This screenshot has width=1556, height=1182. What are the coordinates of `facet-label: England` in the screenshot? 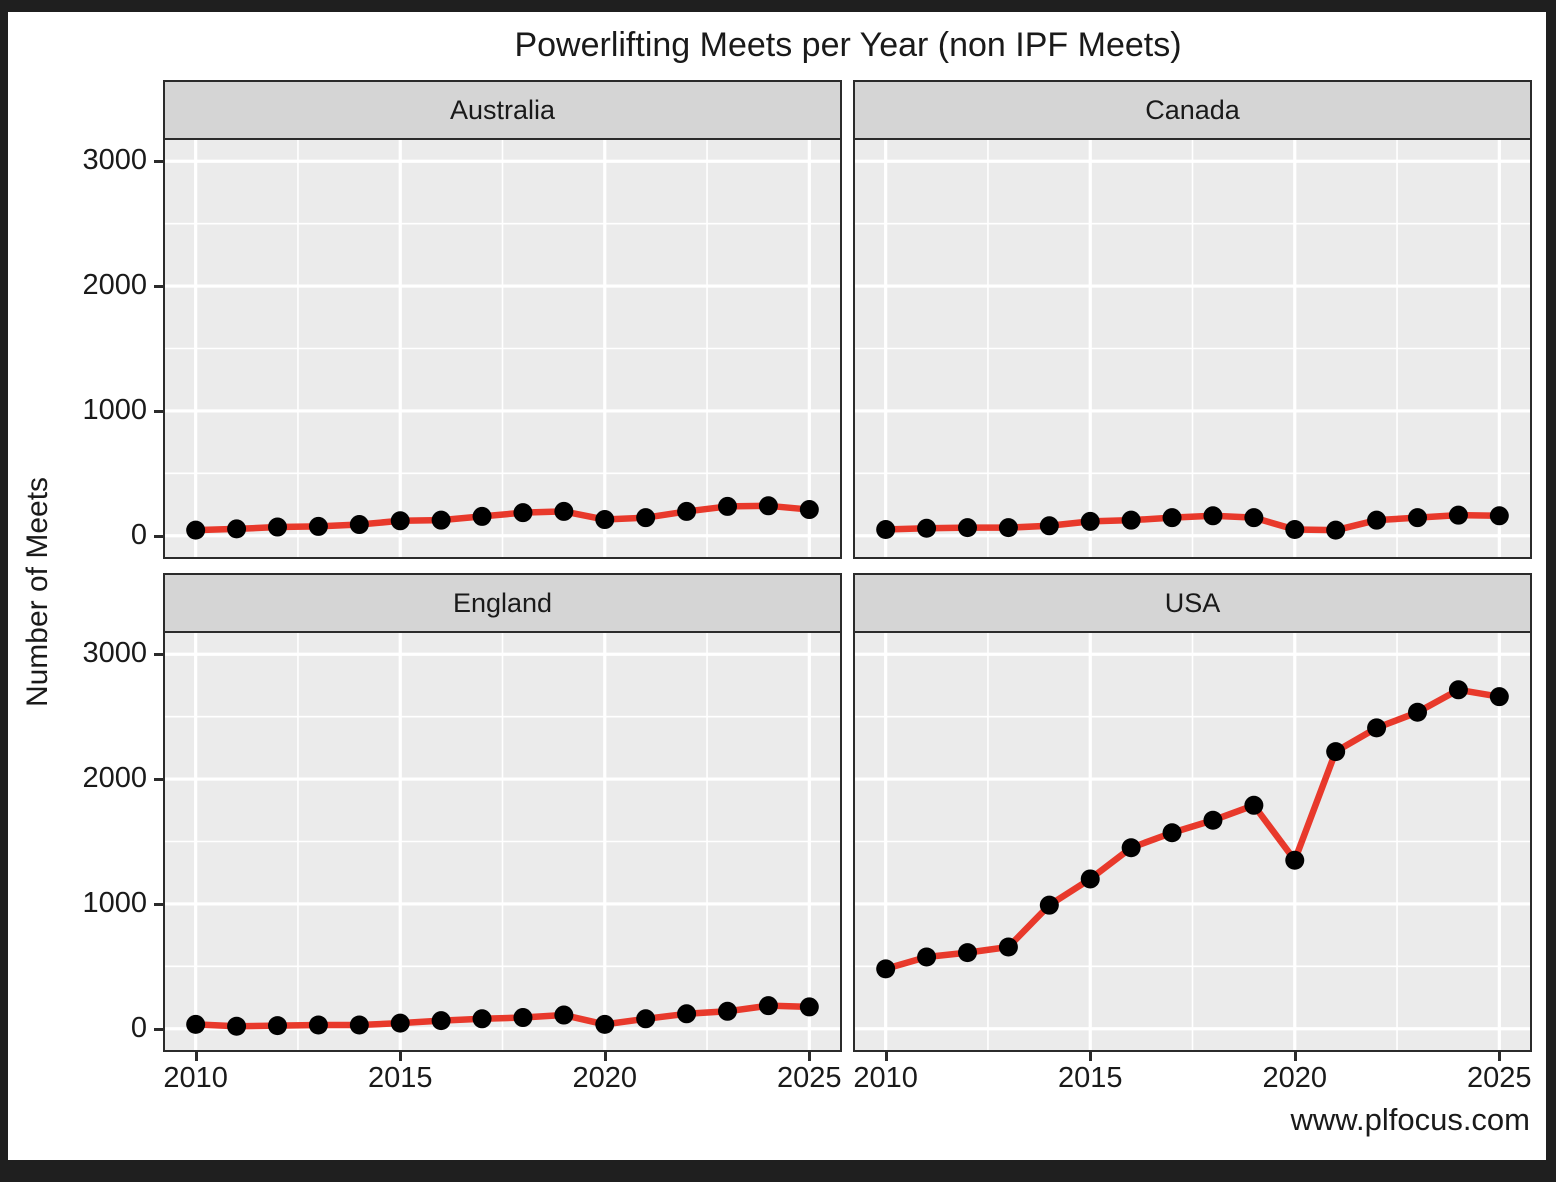 It's located at (502, 602).